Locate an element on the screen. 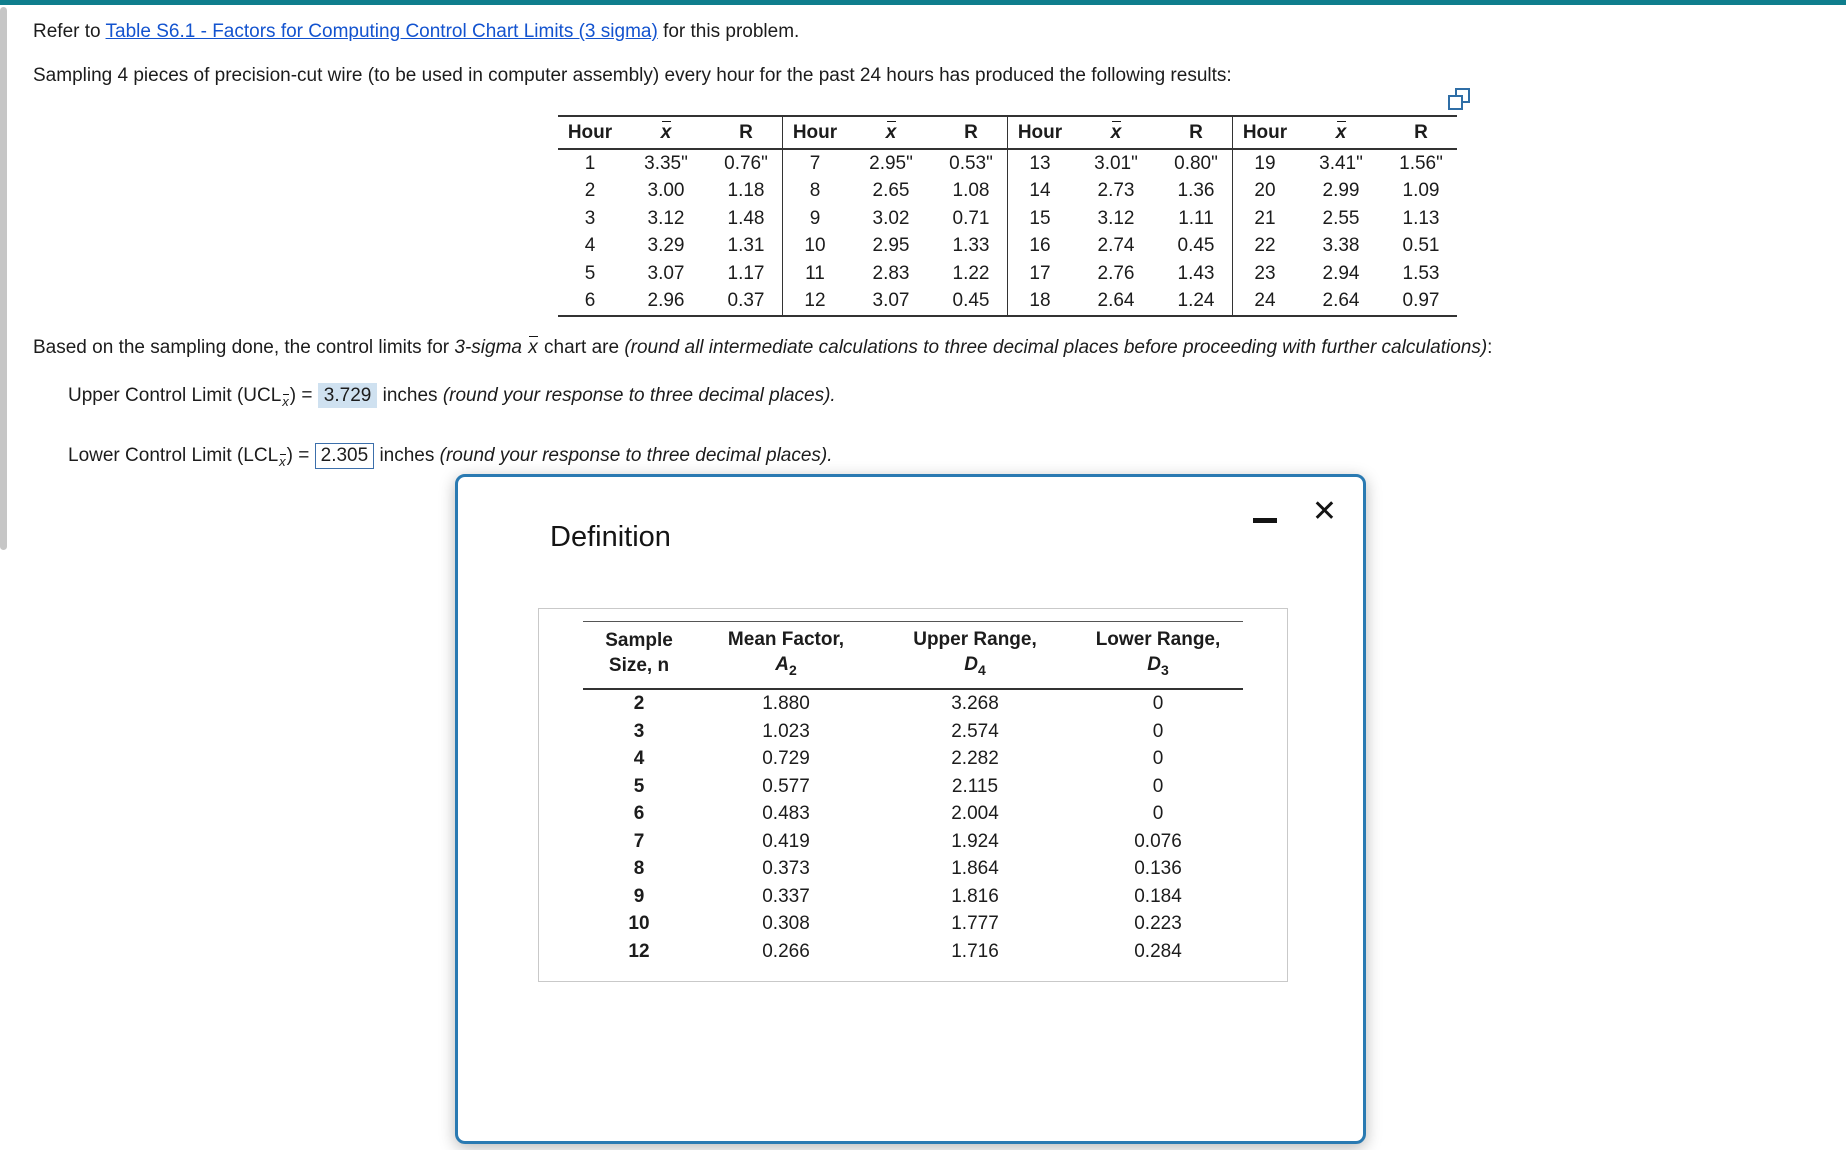  factors-cell: 0.337 is located at coordinates (786, 896).